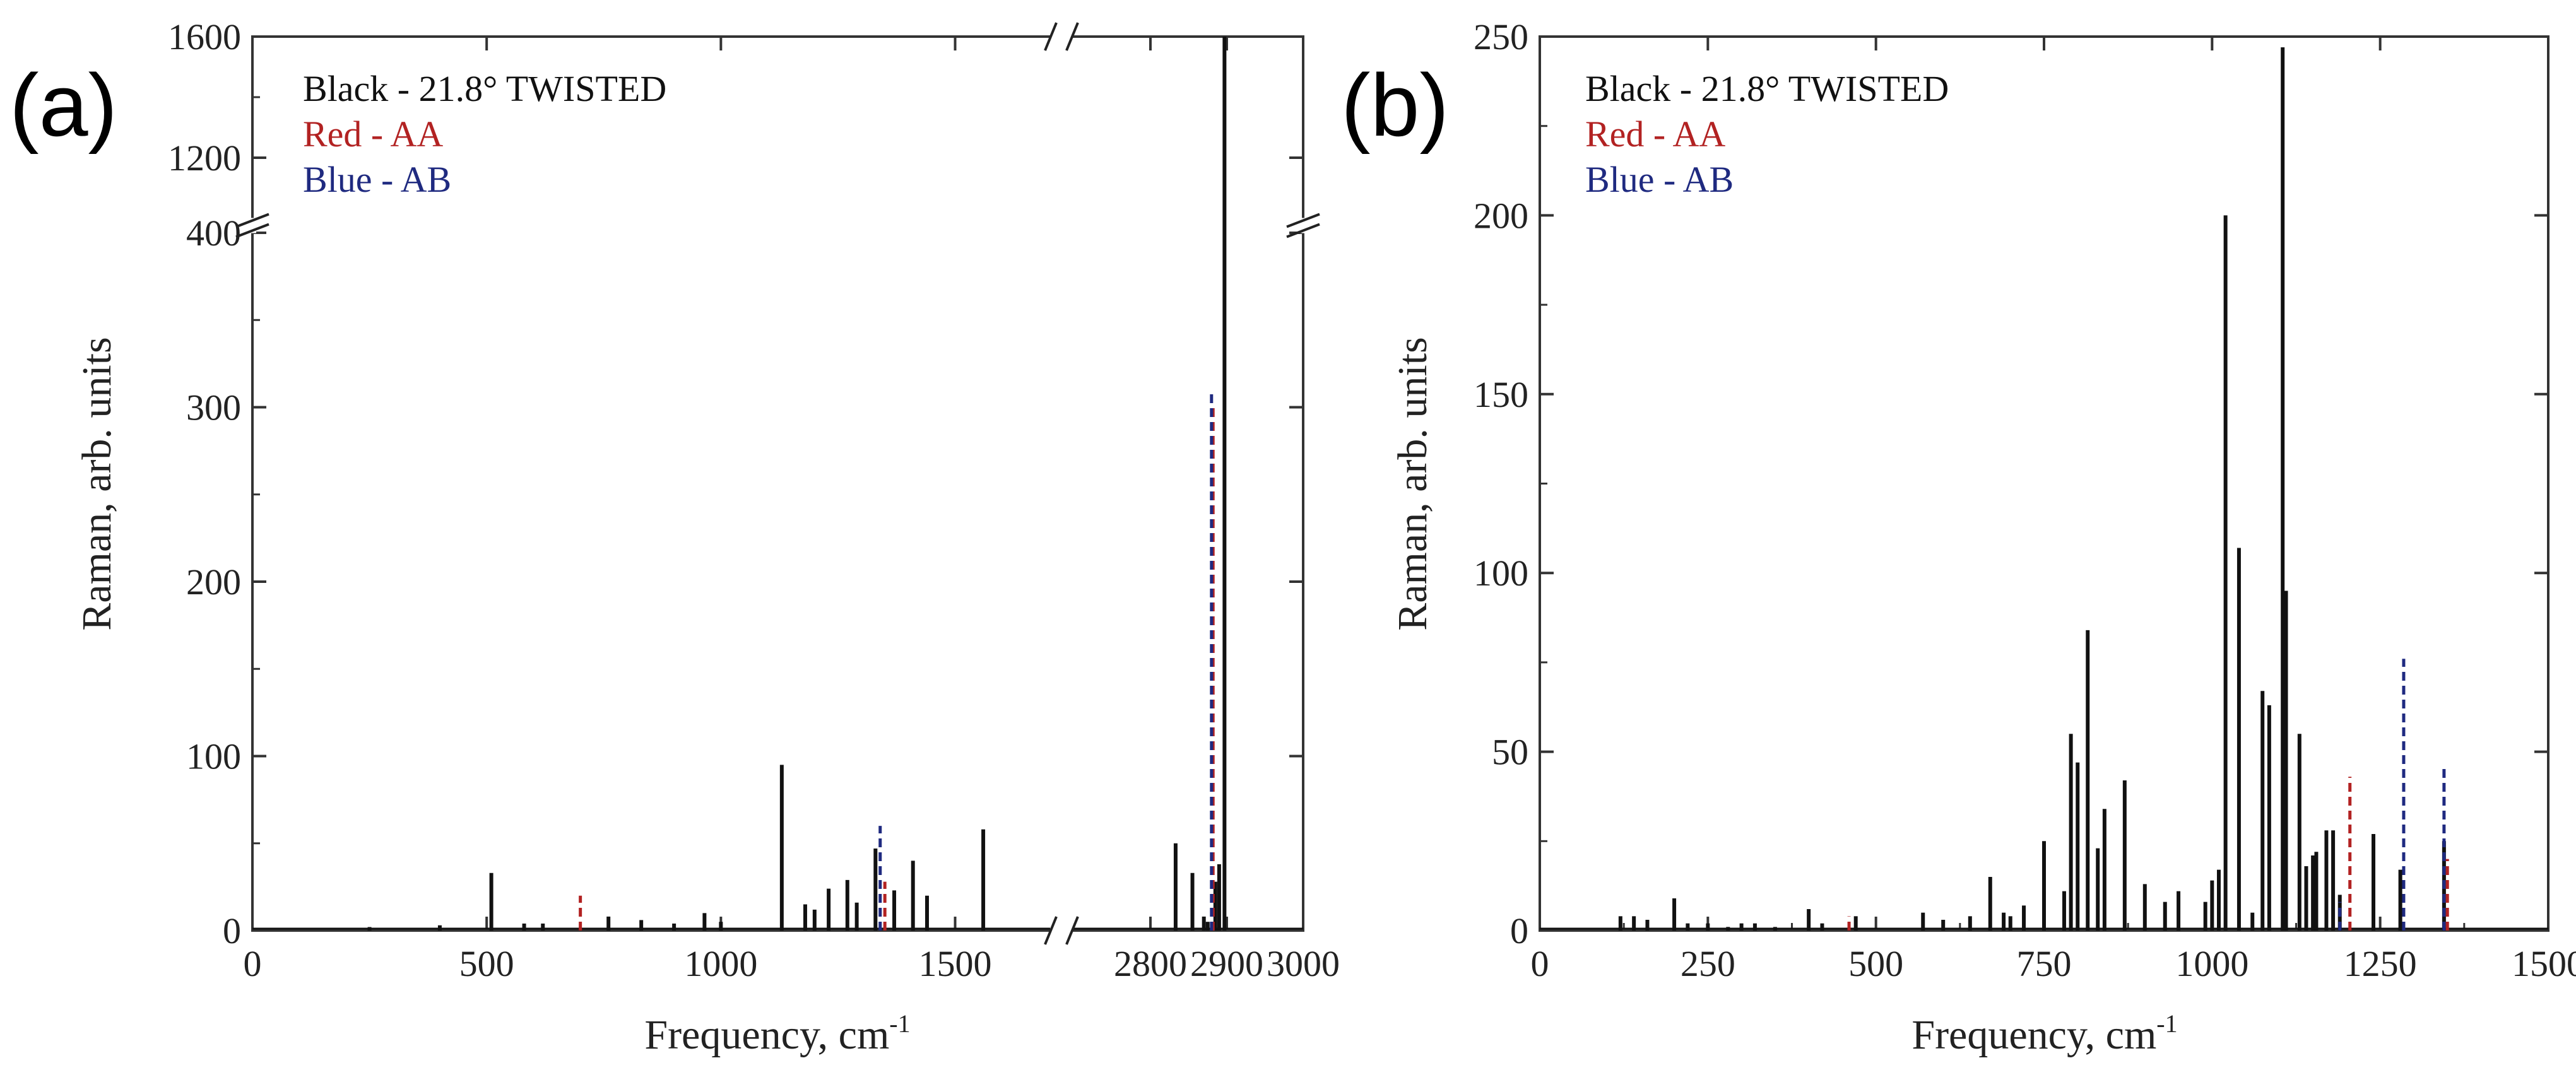 The height and width of the screenshot is (1075, 2576). What do you see at coordinates (377, 180) in the screenshot?
I see `legend-a-blue: Blue - AB` at bounding box center [377, 180].